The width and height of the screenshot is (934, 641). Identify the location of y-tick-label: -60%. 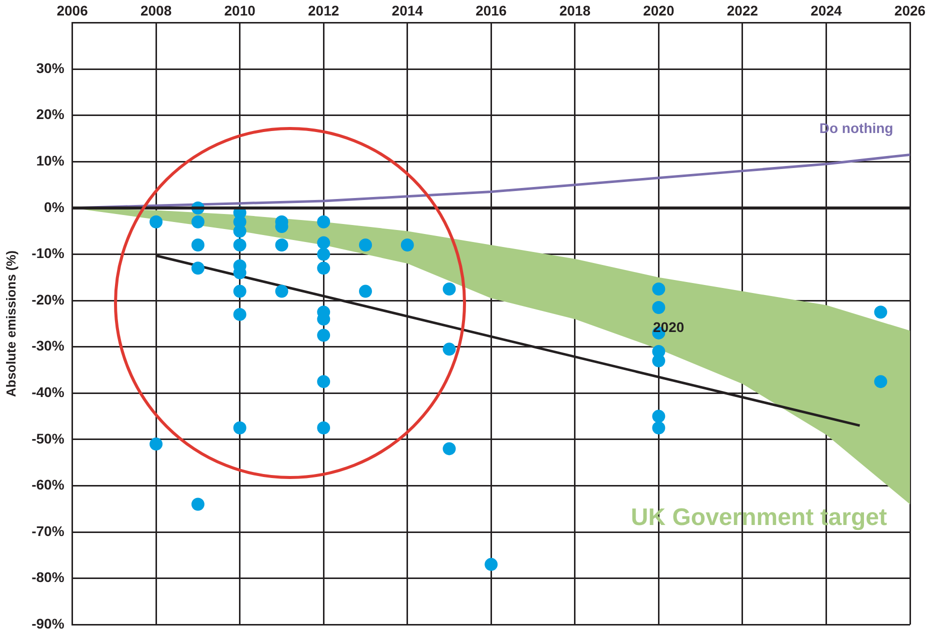
(48, 484).